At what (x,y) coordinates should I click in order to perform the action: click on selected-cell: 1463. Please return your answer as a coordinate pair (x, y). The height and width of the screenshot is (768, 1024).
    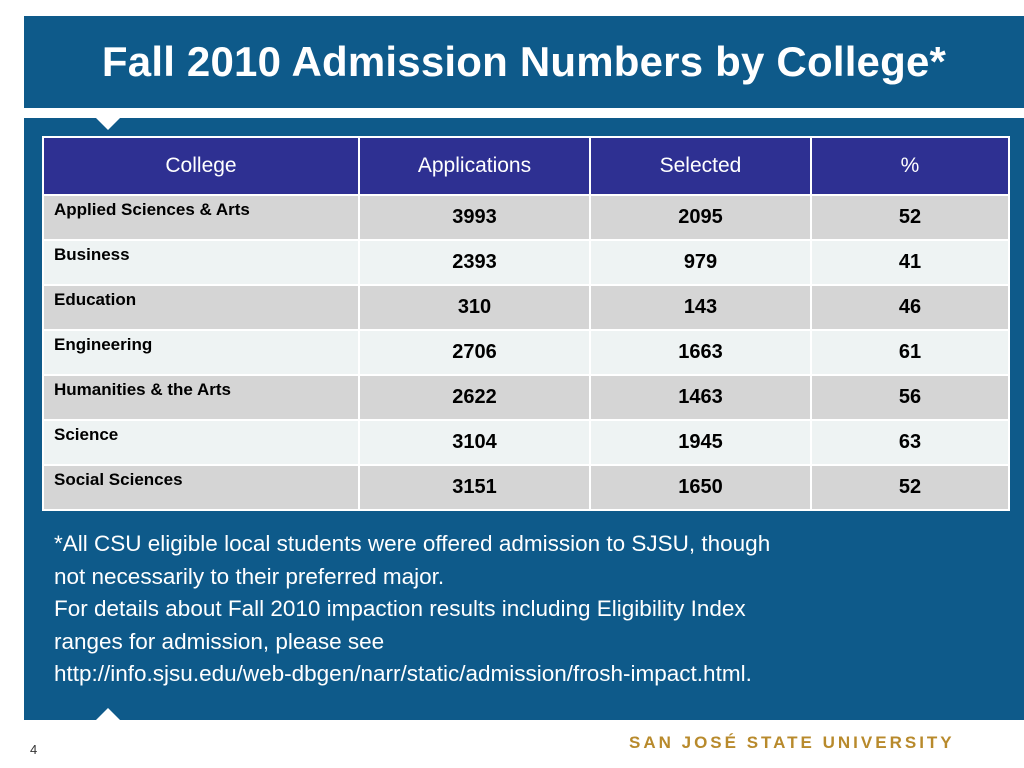
    Looking at the image, I should click on (700, 397).